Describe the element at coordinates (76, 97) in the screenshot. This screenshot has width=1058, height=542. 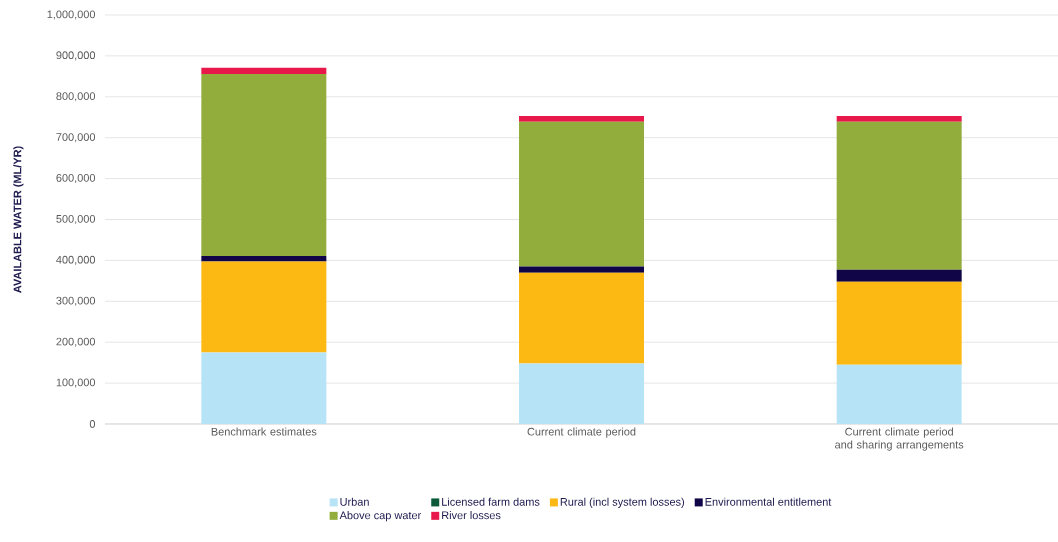
I see `y-tick-label: 800,000` at that location.